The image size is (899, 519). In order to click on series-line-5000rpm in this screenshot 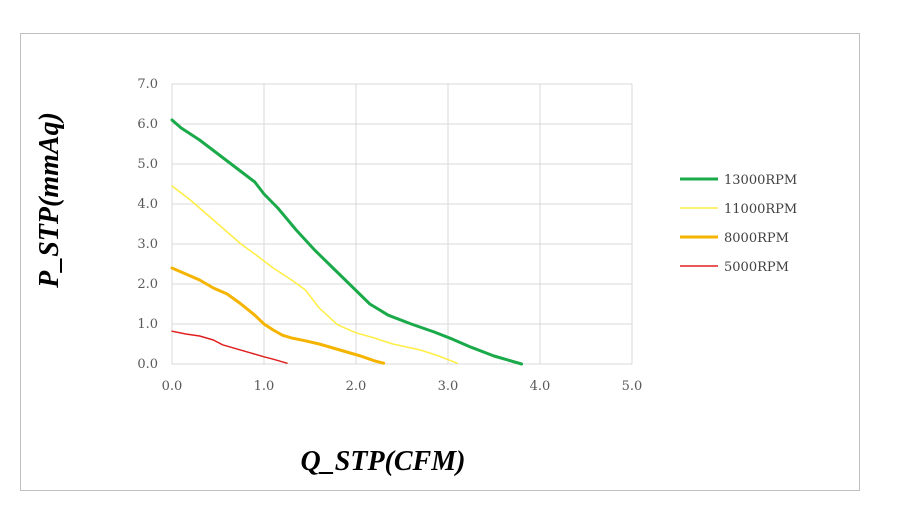, I will do `click(229, 347)`.